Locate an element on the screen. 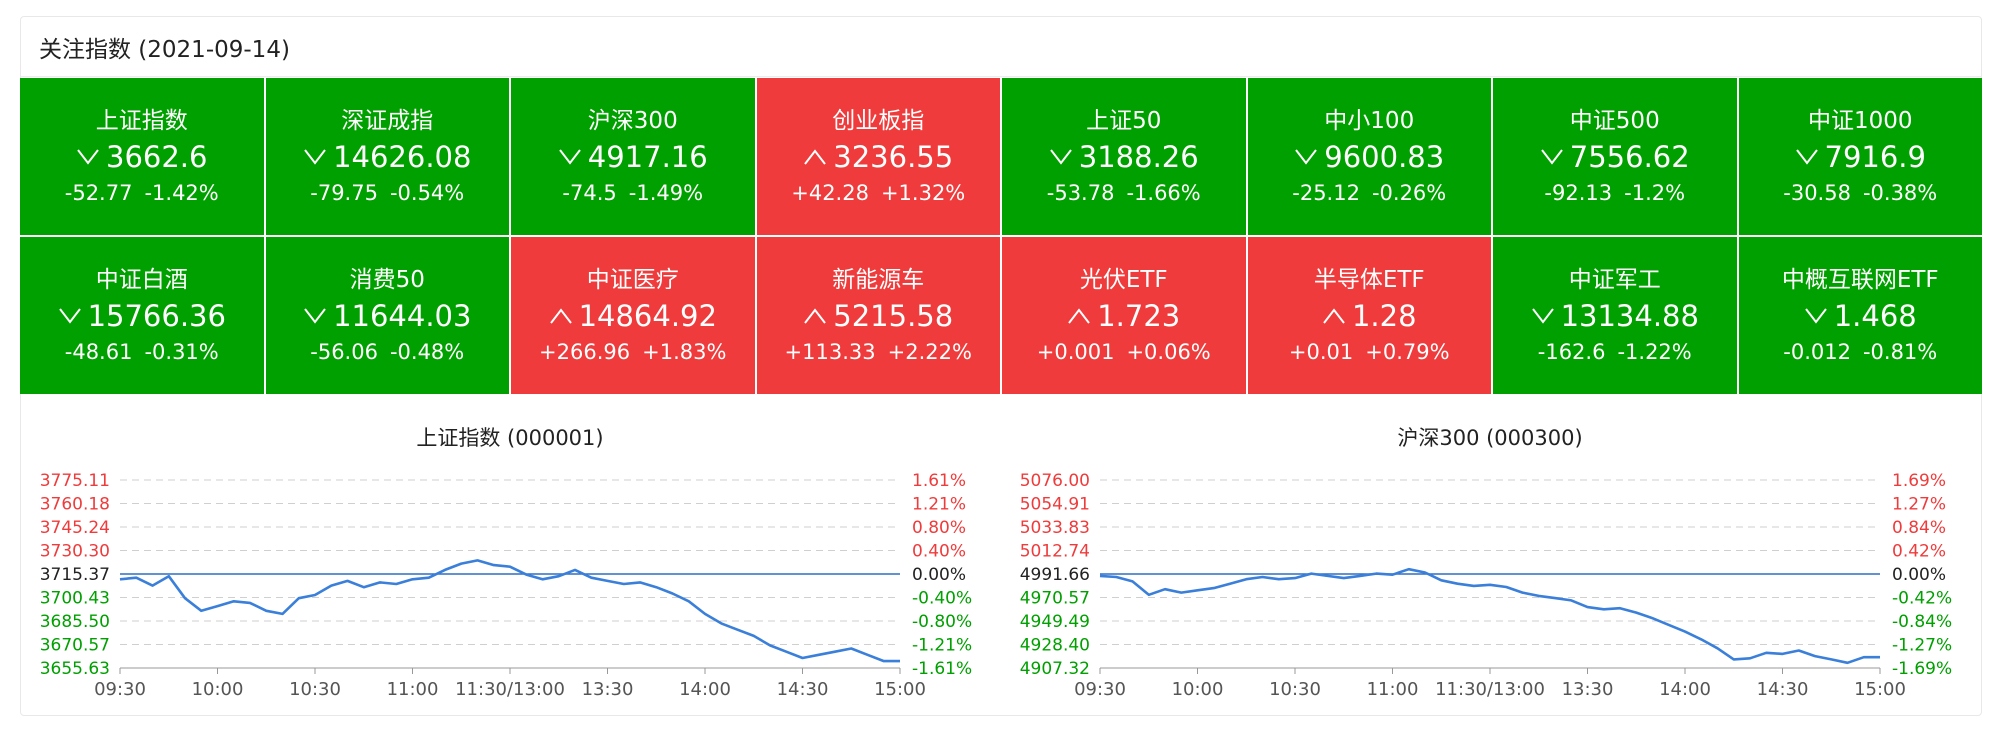 The height and width of the screenshot is (741, 2000). tile-change-percent: +2.22% is located at coordinates (929, 351).